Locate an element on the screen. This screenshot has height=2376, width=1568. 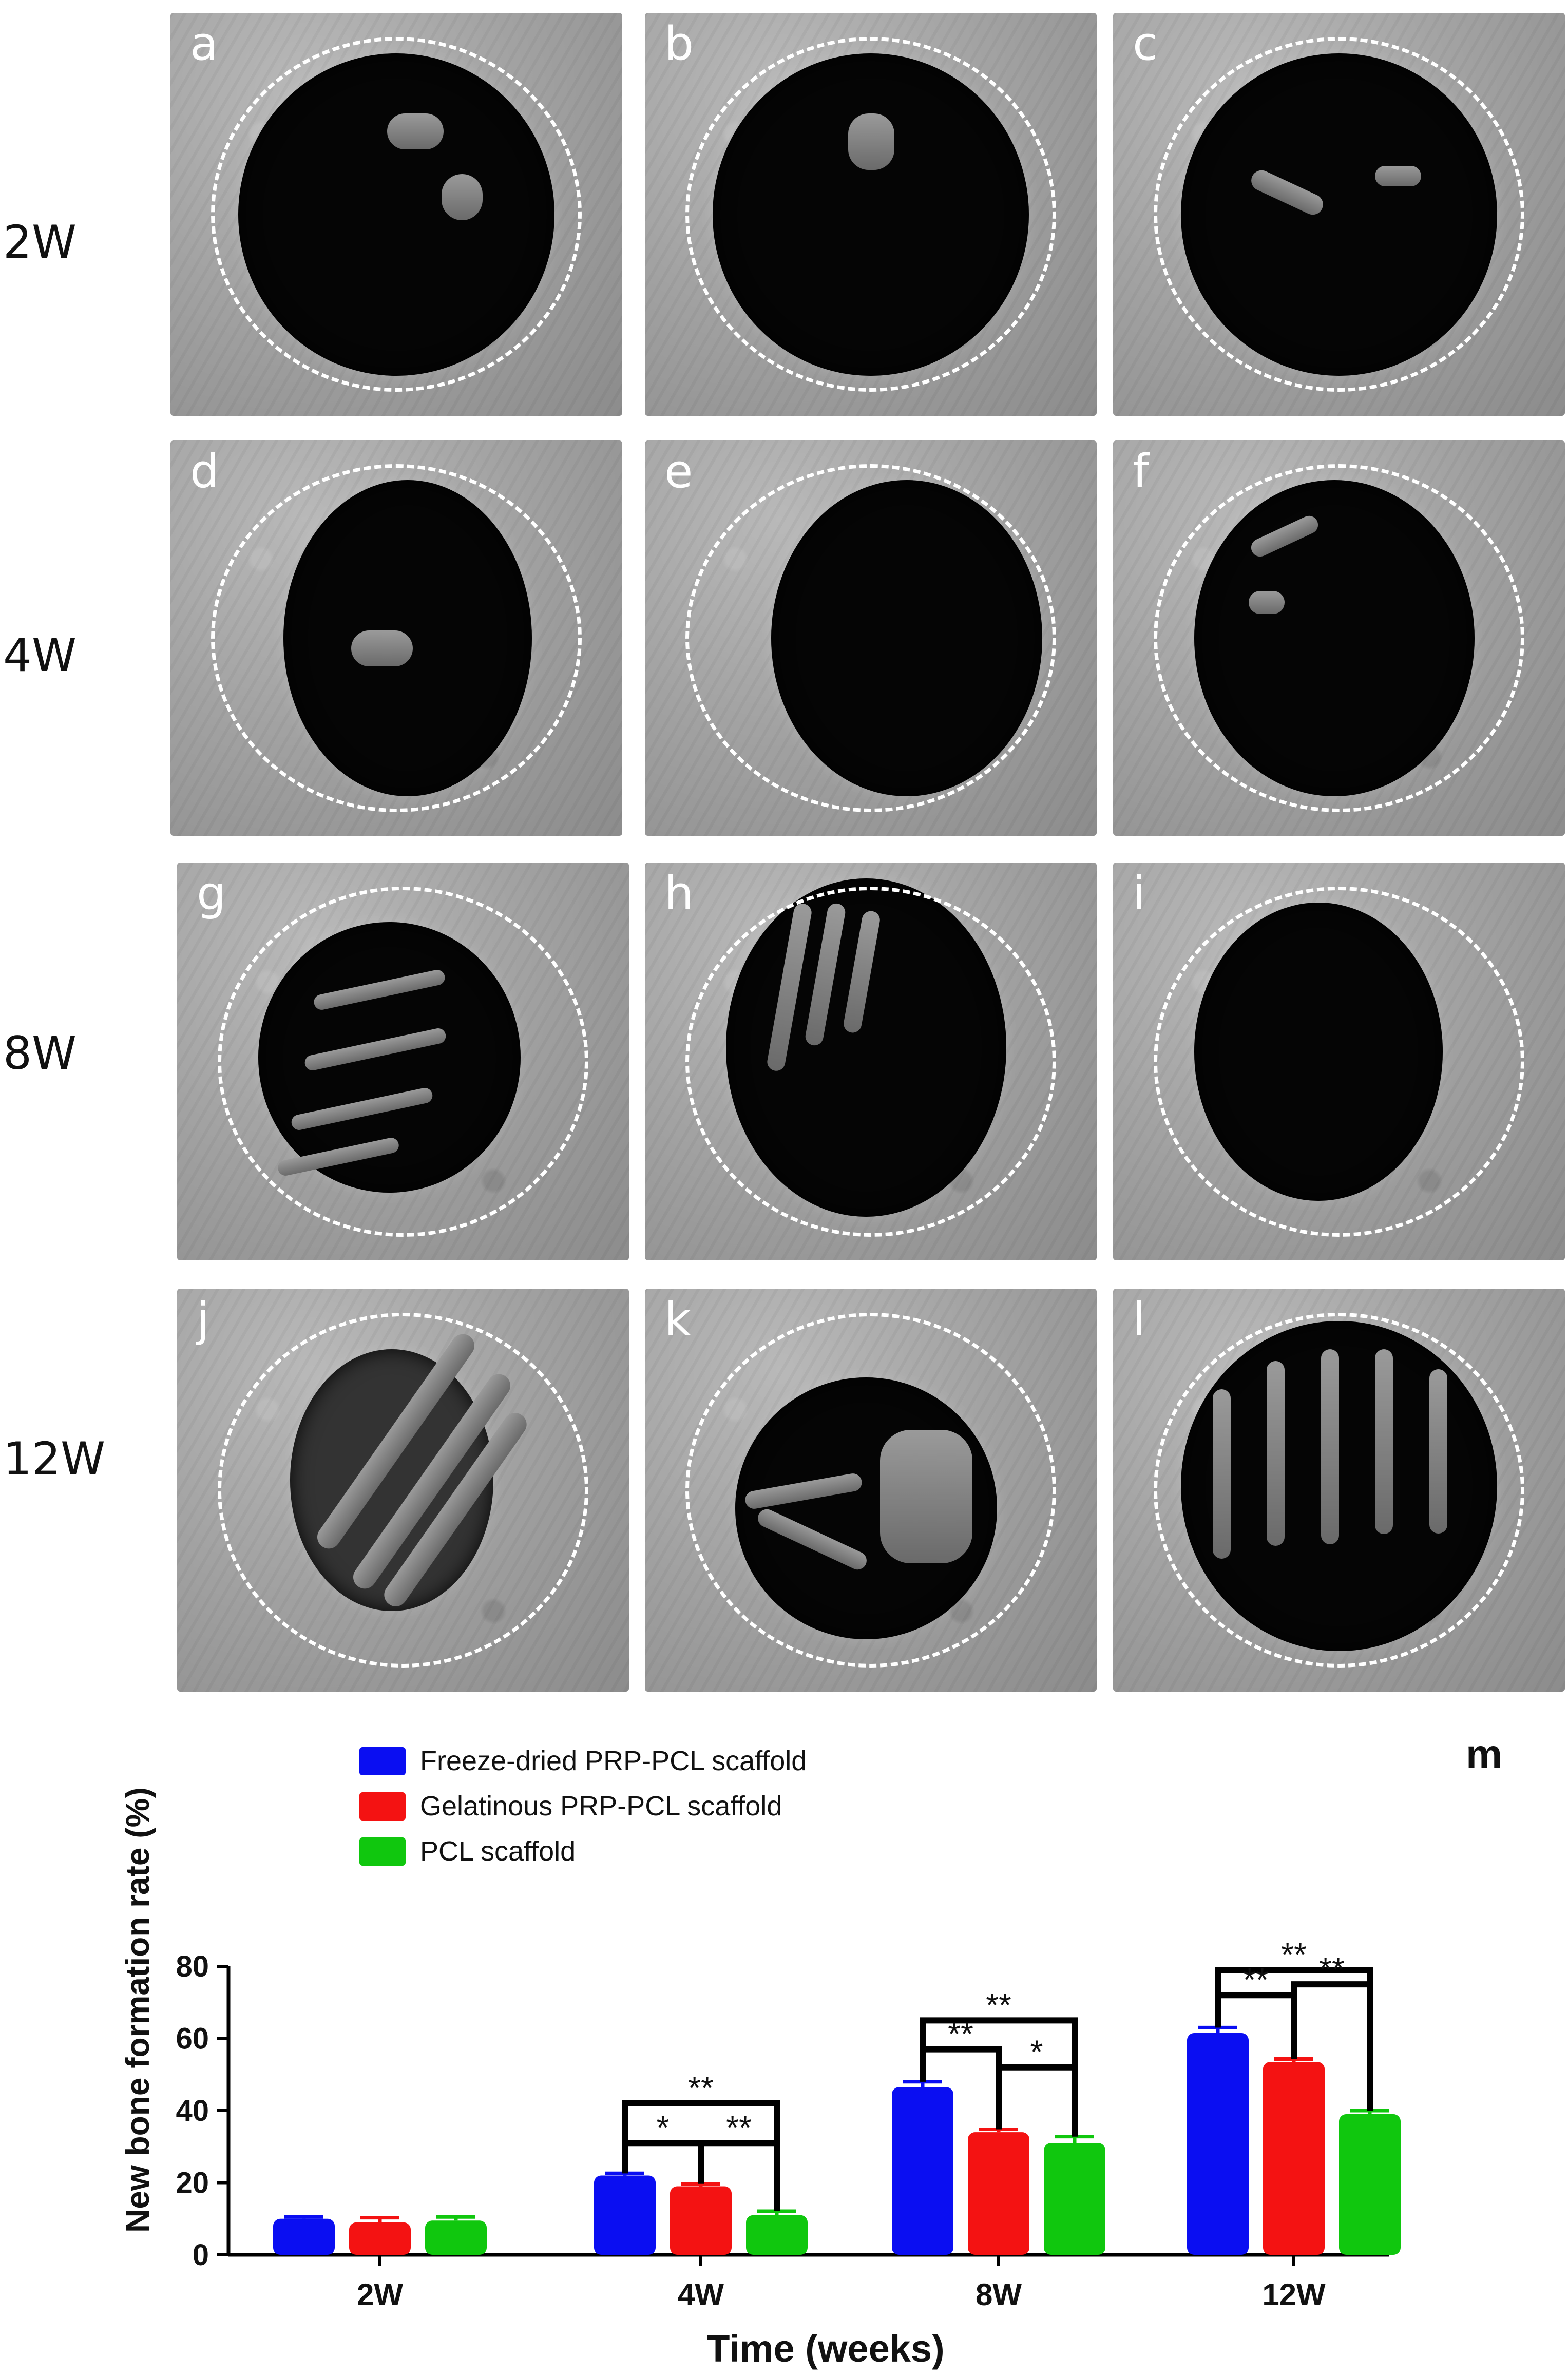
panel-letter: i is located at coordinates (1139, 894).